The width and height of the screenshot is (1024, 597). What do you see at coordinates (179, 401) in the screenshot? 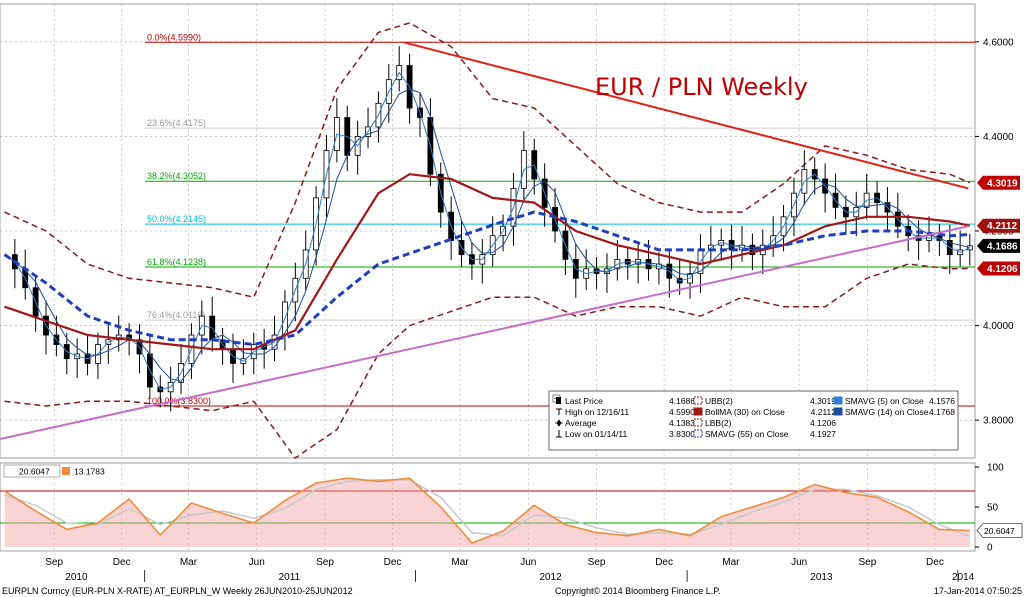
I see `fib-label: 100.0%(3.8300)` at bounding box center [179, 401].